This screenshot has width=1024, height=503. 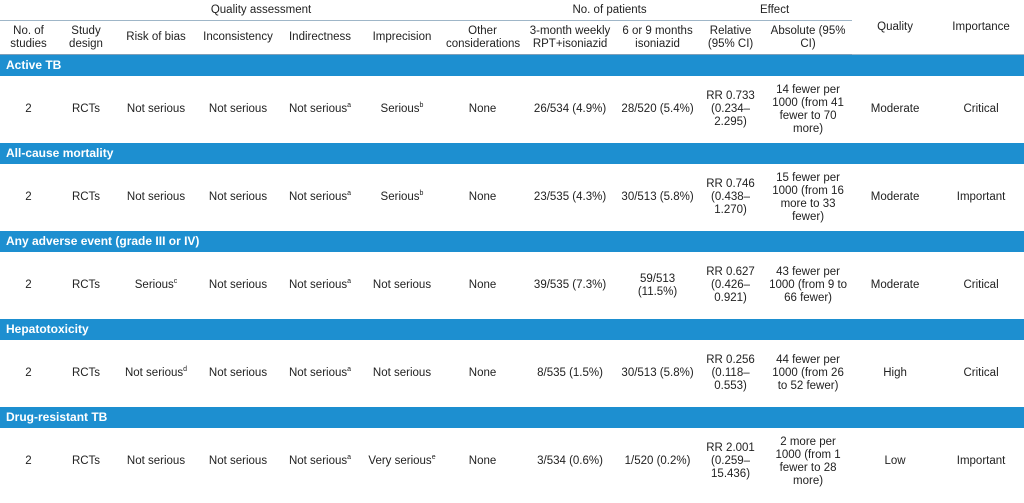 I want to click on outcome-title: Active TB, so click(x=512, y=65).